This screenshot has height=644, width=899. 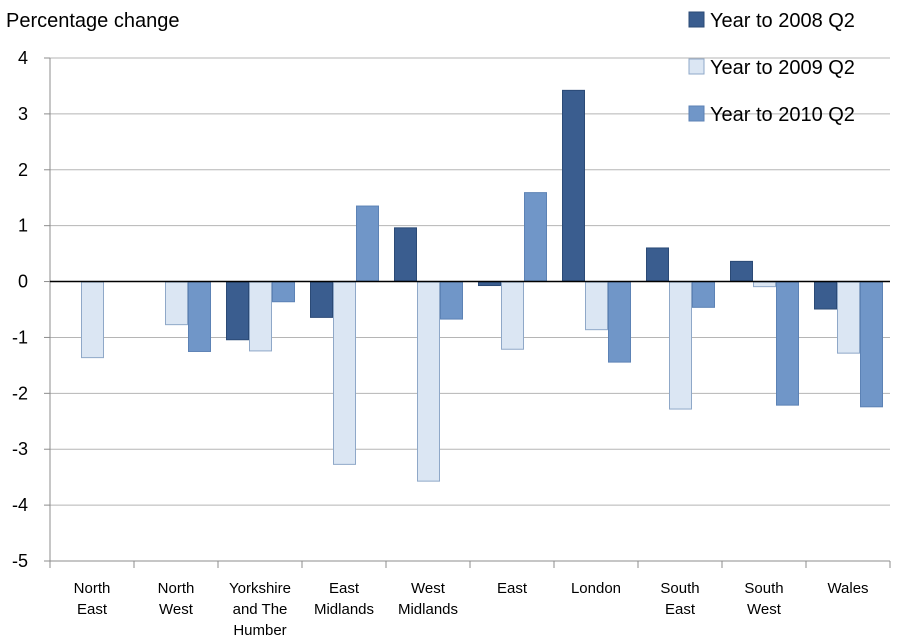 What do you see at coordinates (847, 588) in the screenshot?
I see `x-tick-label: Wales` at bounding box center [847, 588].